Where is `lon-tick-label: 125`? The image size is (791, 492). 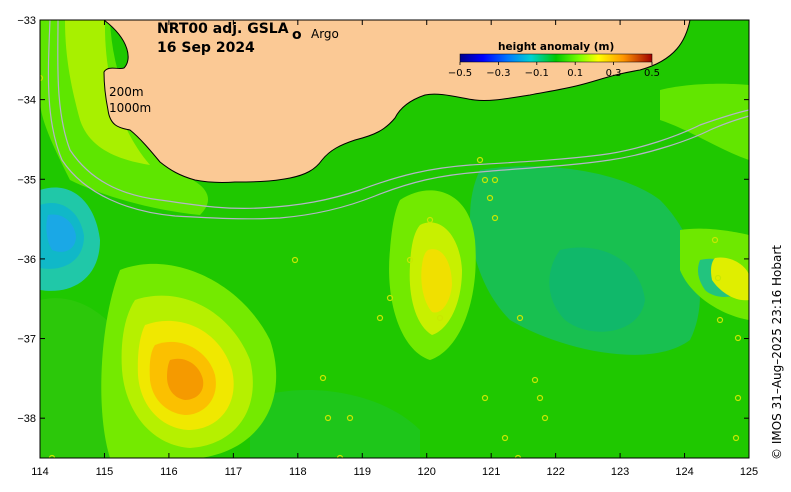 lon-tick-label: 125 is located at coordinates (749, 472).